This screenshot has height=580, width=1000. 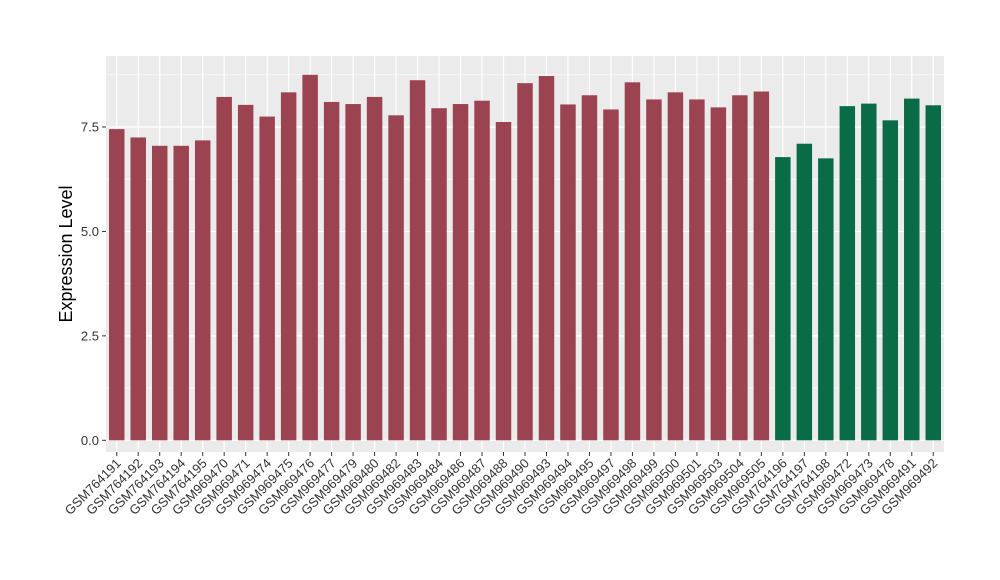 I want to click on bar-GSM969479, so click(x=353, y=272).